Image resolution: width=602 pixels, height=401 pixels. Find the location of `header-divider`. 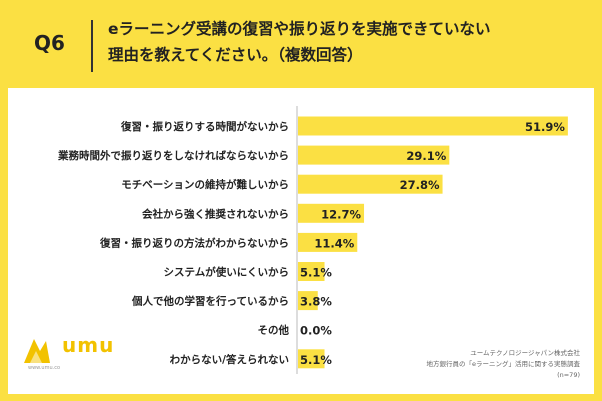

header-divider is located at coordinates (92, 46).